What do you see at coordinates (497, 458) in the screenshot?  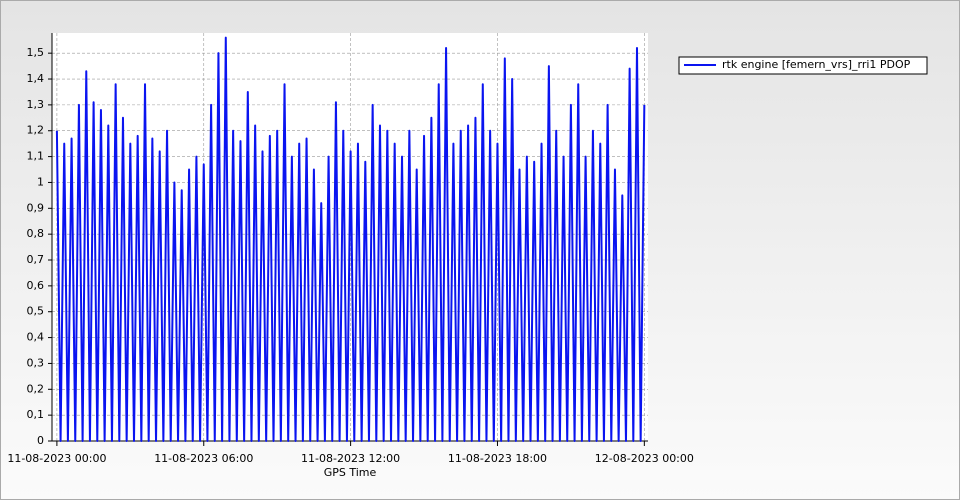 I see `x-tick-label: 11-08-2023 18:00` at bounding box center [497, 458].